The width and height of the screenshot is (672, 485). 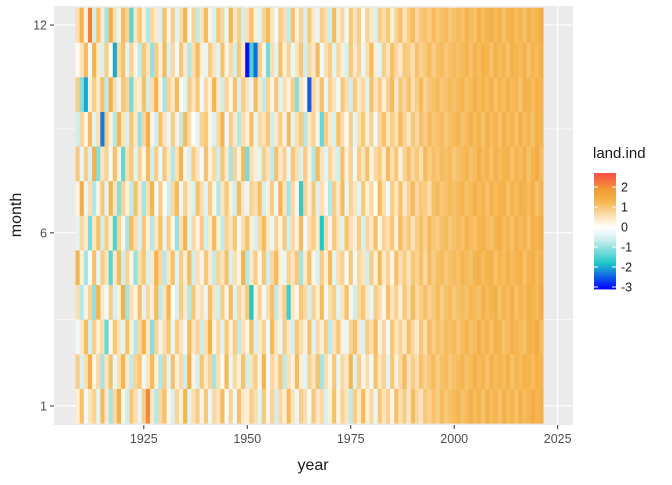 What do you see at coordinates (558, 439) in the screenshot?
I see `x-tick-label: 2025` at bounding box center [558, 439].